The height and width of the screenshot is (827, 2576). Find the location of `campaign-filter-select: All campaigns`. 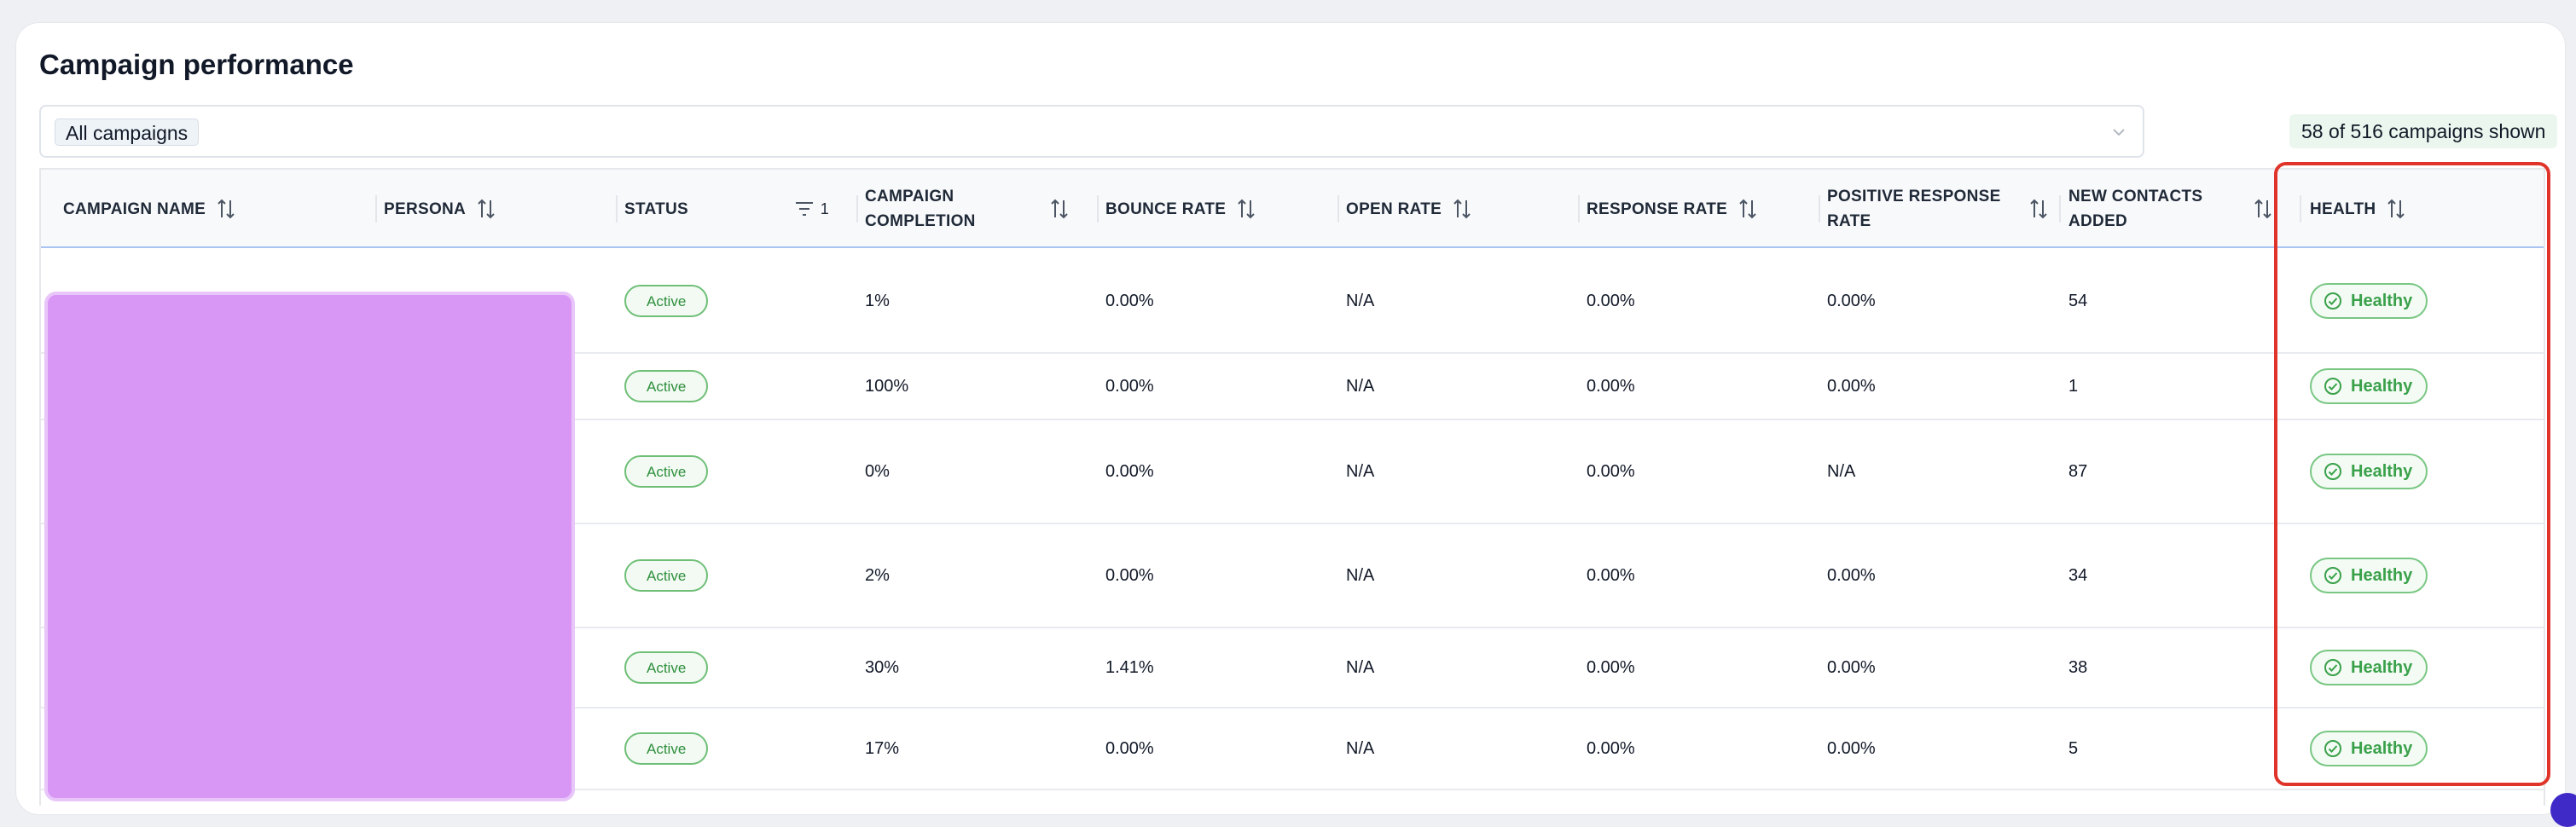

campaign-filter-select: All campaigns is located at coordinates (1091, 131).